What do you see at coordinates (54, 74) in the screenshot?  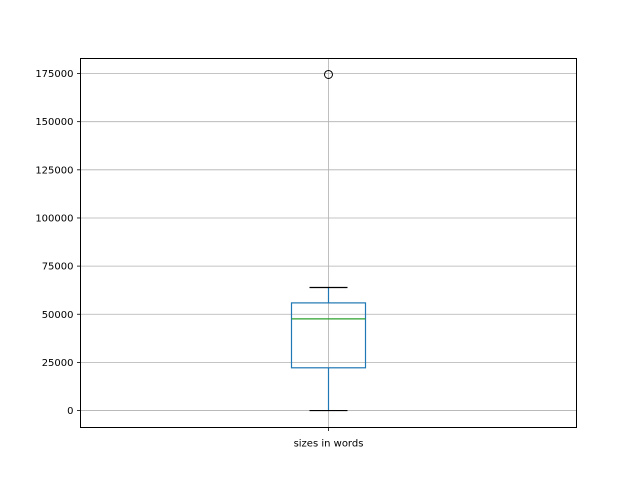 I see `y-tick-label: 175000` at bounding box center [54, 74].